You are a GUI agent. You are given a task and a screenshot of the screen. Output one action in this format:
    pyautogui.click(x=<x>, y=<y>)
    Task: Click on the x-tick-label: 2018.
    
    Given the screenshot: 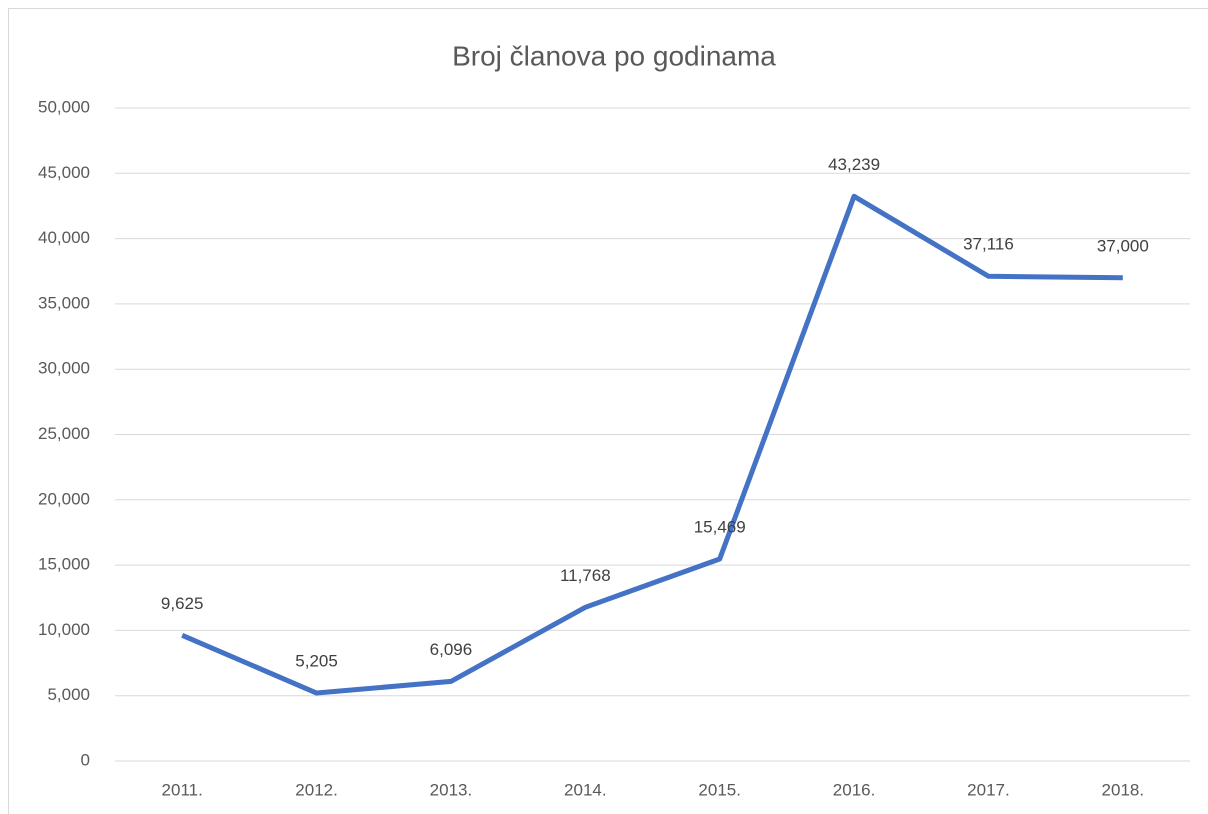 What is the action you would take?
    pyautogui.click(x=1123, y=789)
    